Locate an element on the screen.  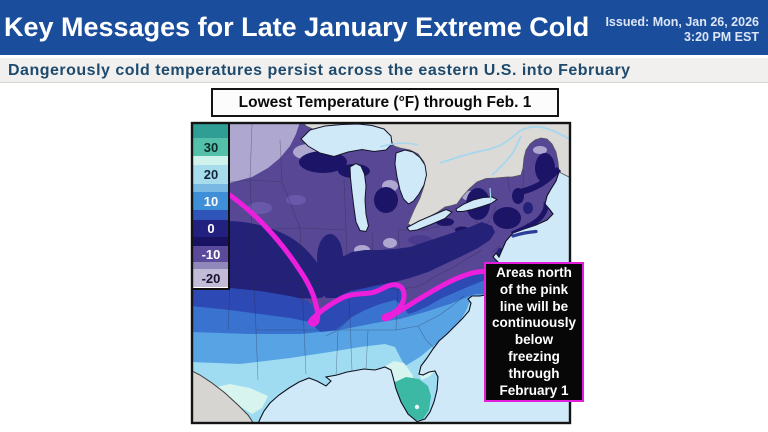
svg-text: 30 is located at coordinates (211, 147).